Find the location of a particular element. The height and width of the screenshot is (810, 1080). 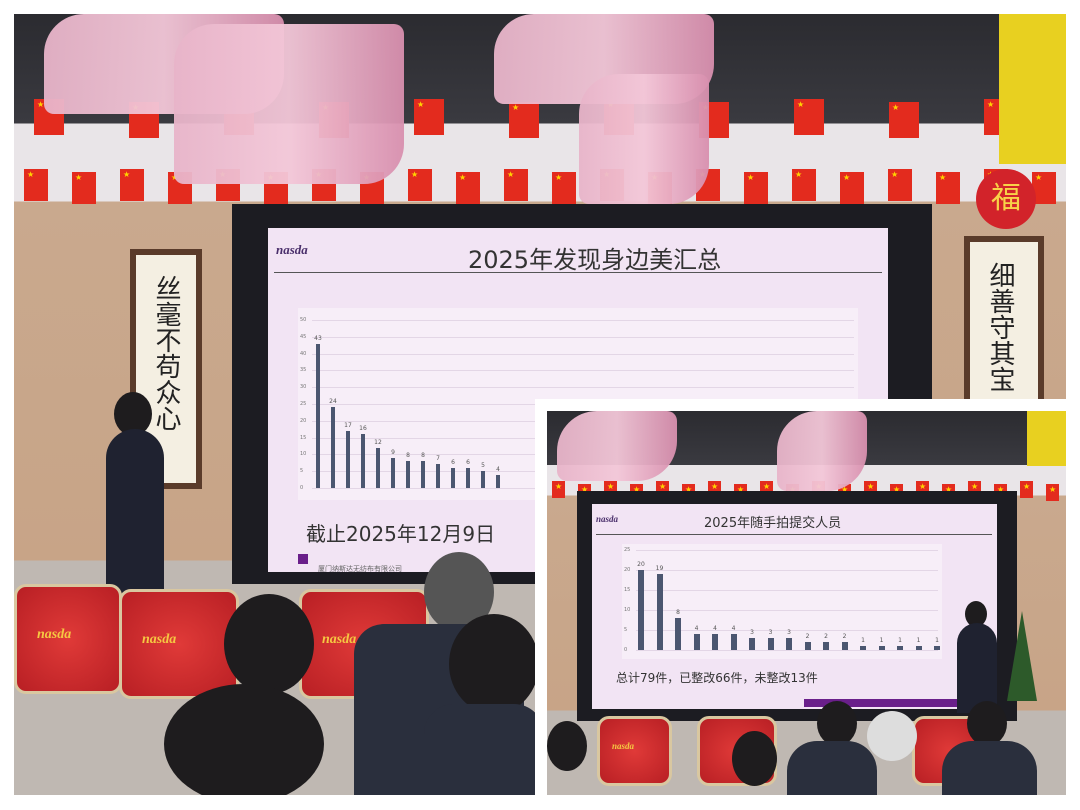

presenter-head is located at coordinates (133, 414).